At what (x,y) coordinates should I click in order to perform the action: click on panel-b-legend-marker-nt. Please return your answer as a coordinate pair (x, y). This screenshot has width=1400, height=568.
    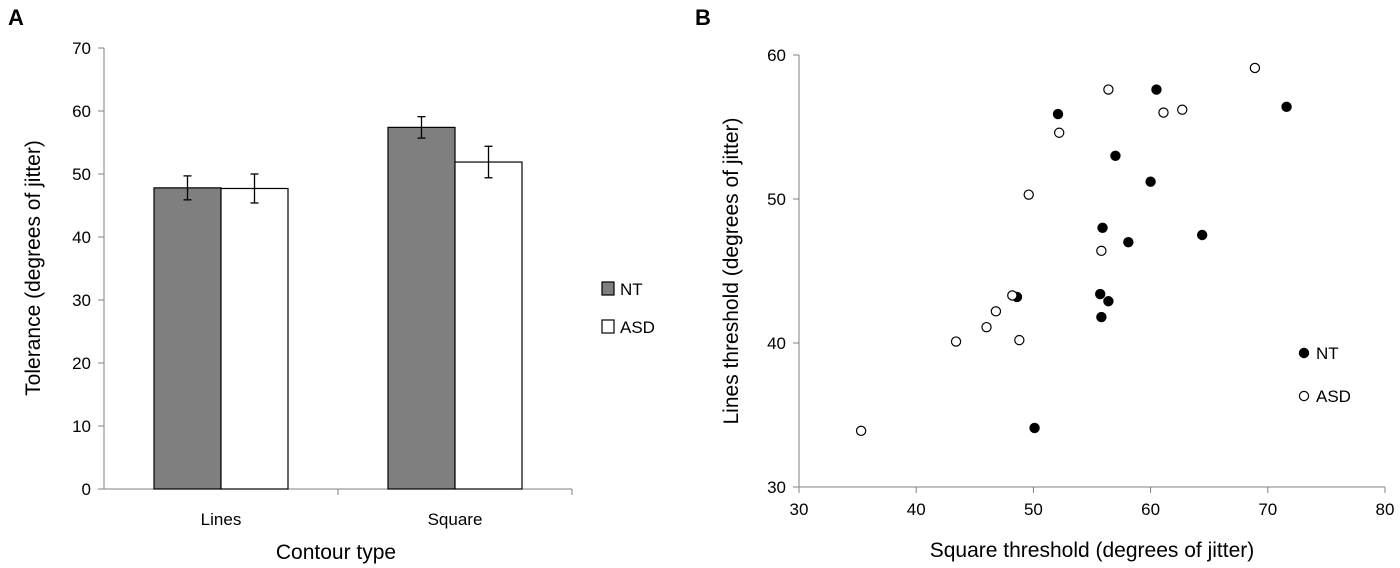
    Looking at the image, I should click on (1304, 353).